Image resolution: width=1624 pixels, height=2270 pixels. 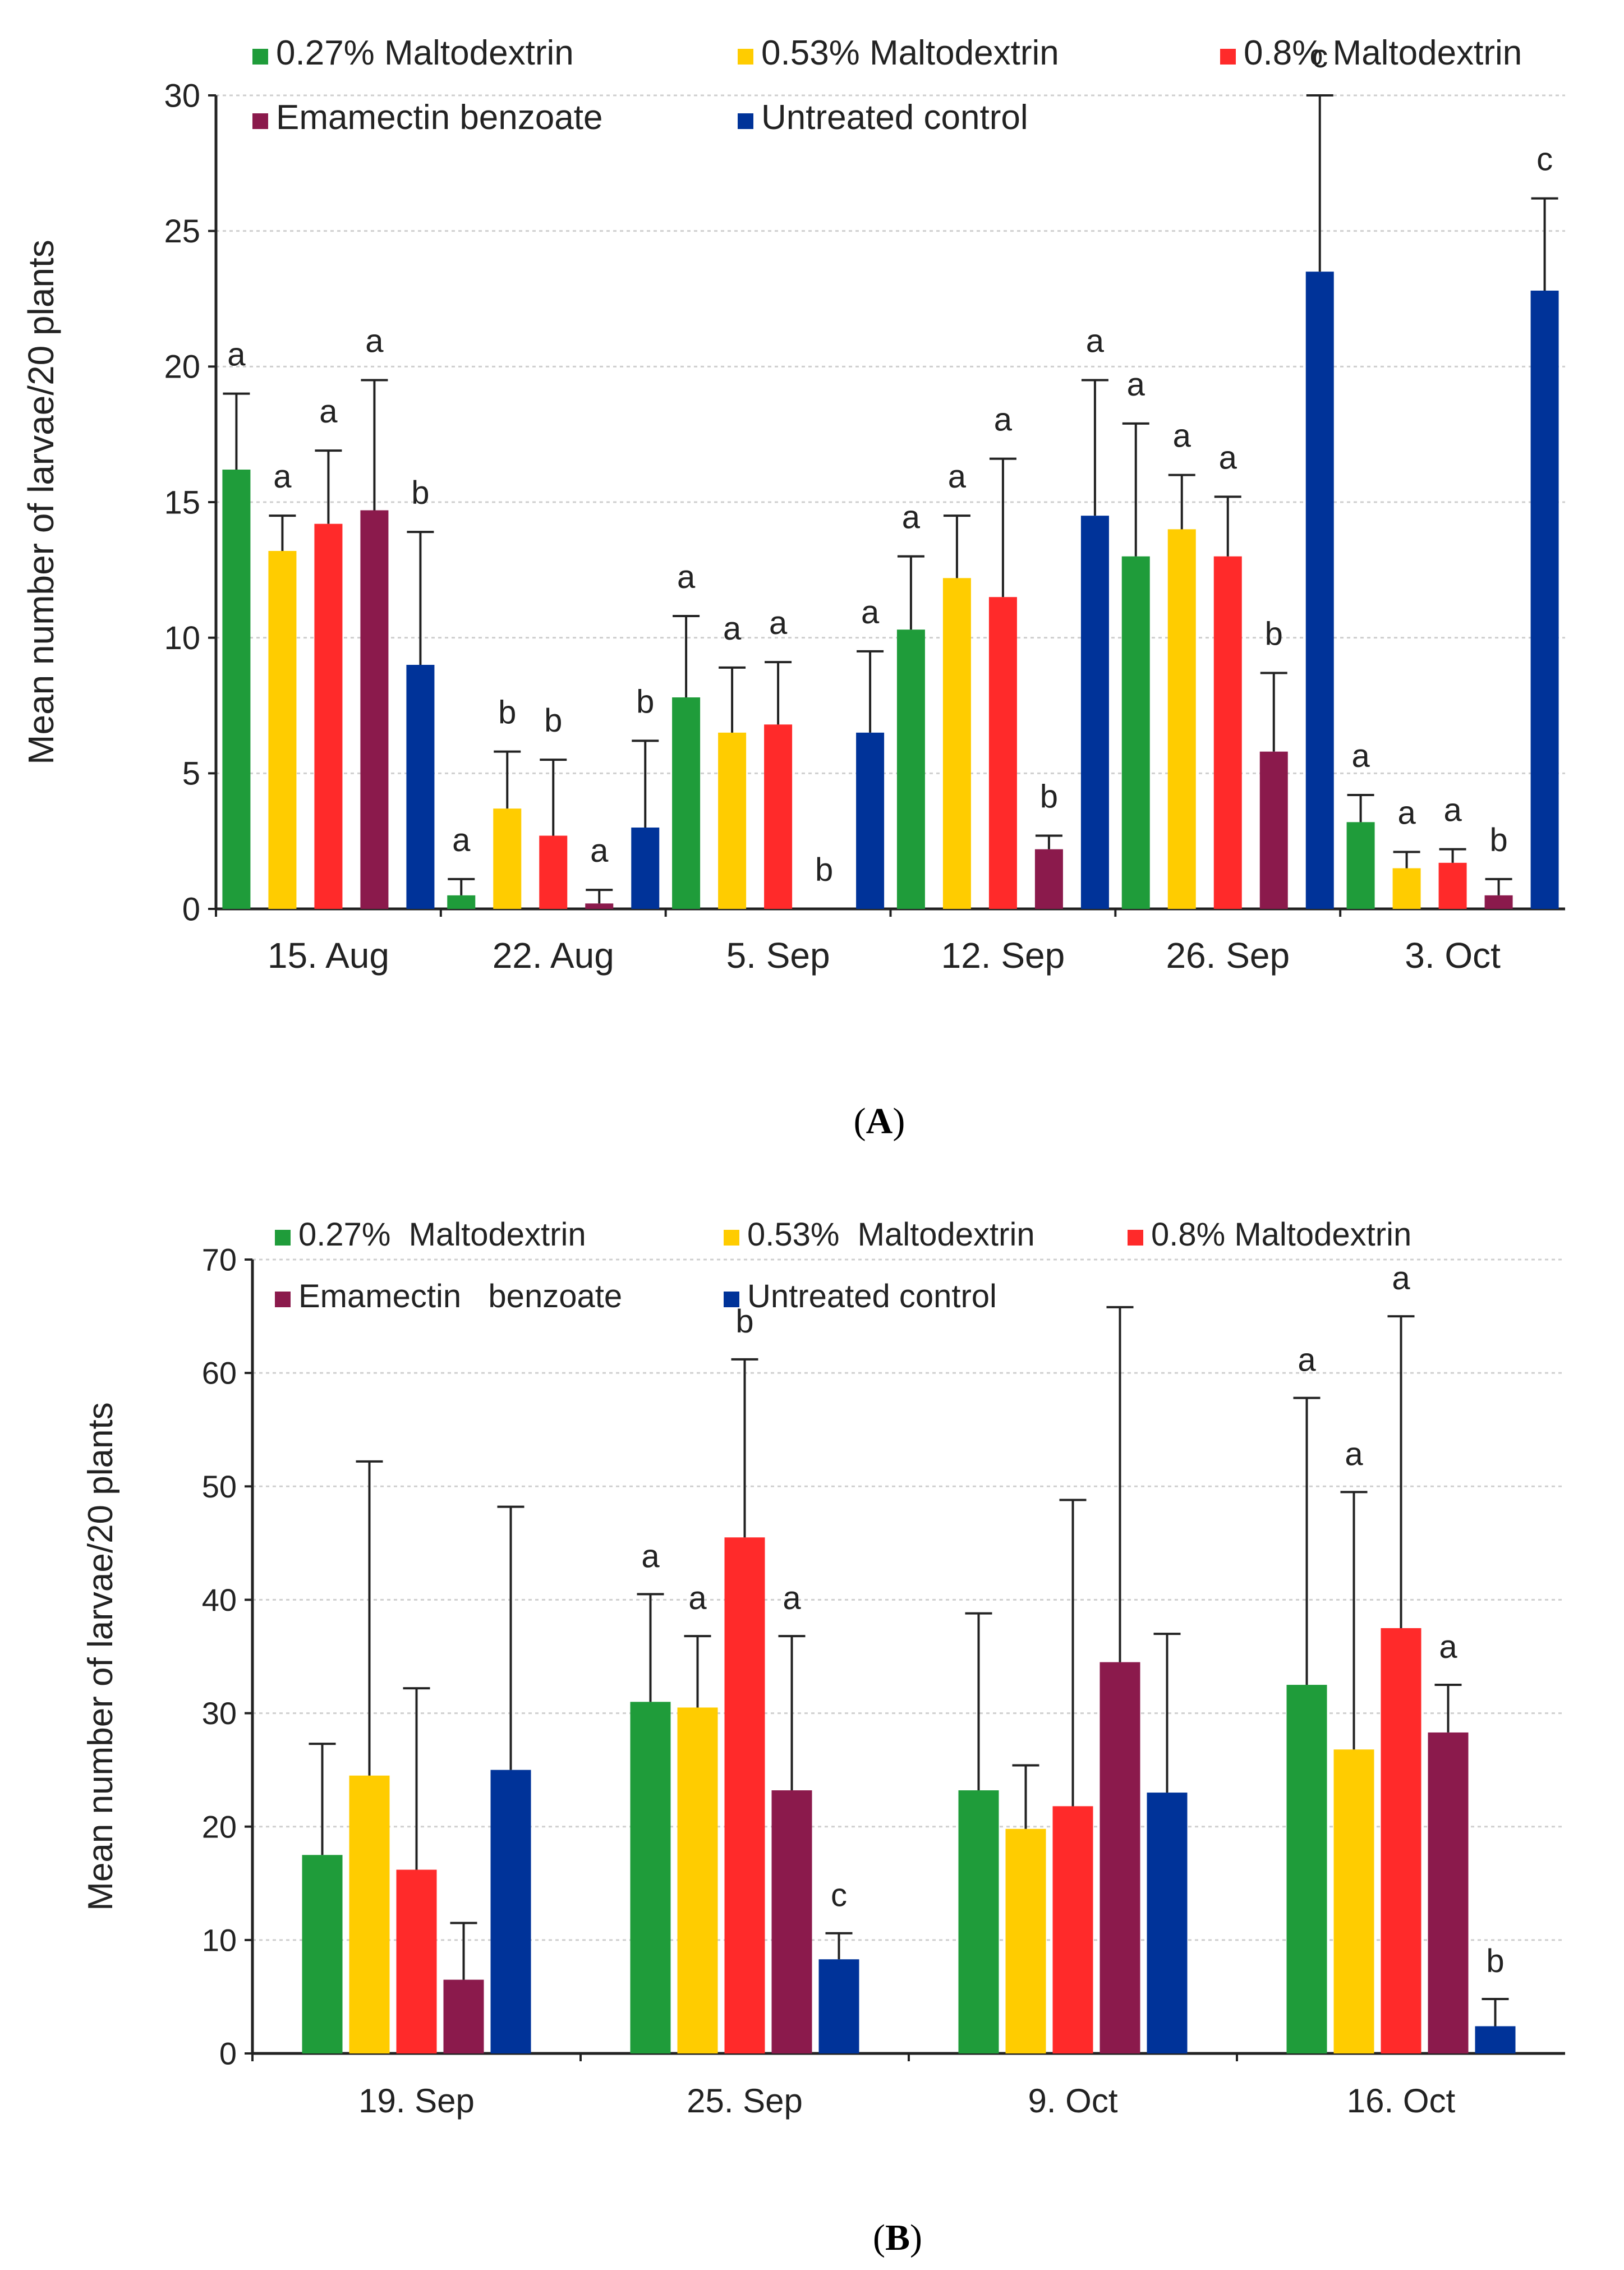 I want to click on y-tick-label: 0, so click(x=228, y=2053).